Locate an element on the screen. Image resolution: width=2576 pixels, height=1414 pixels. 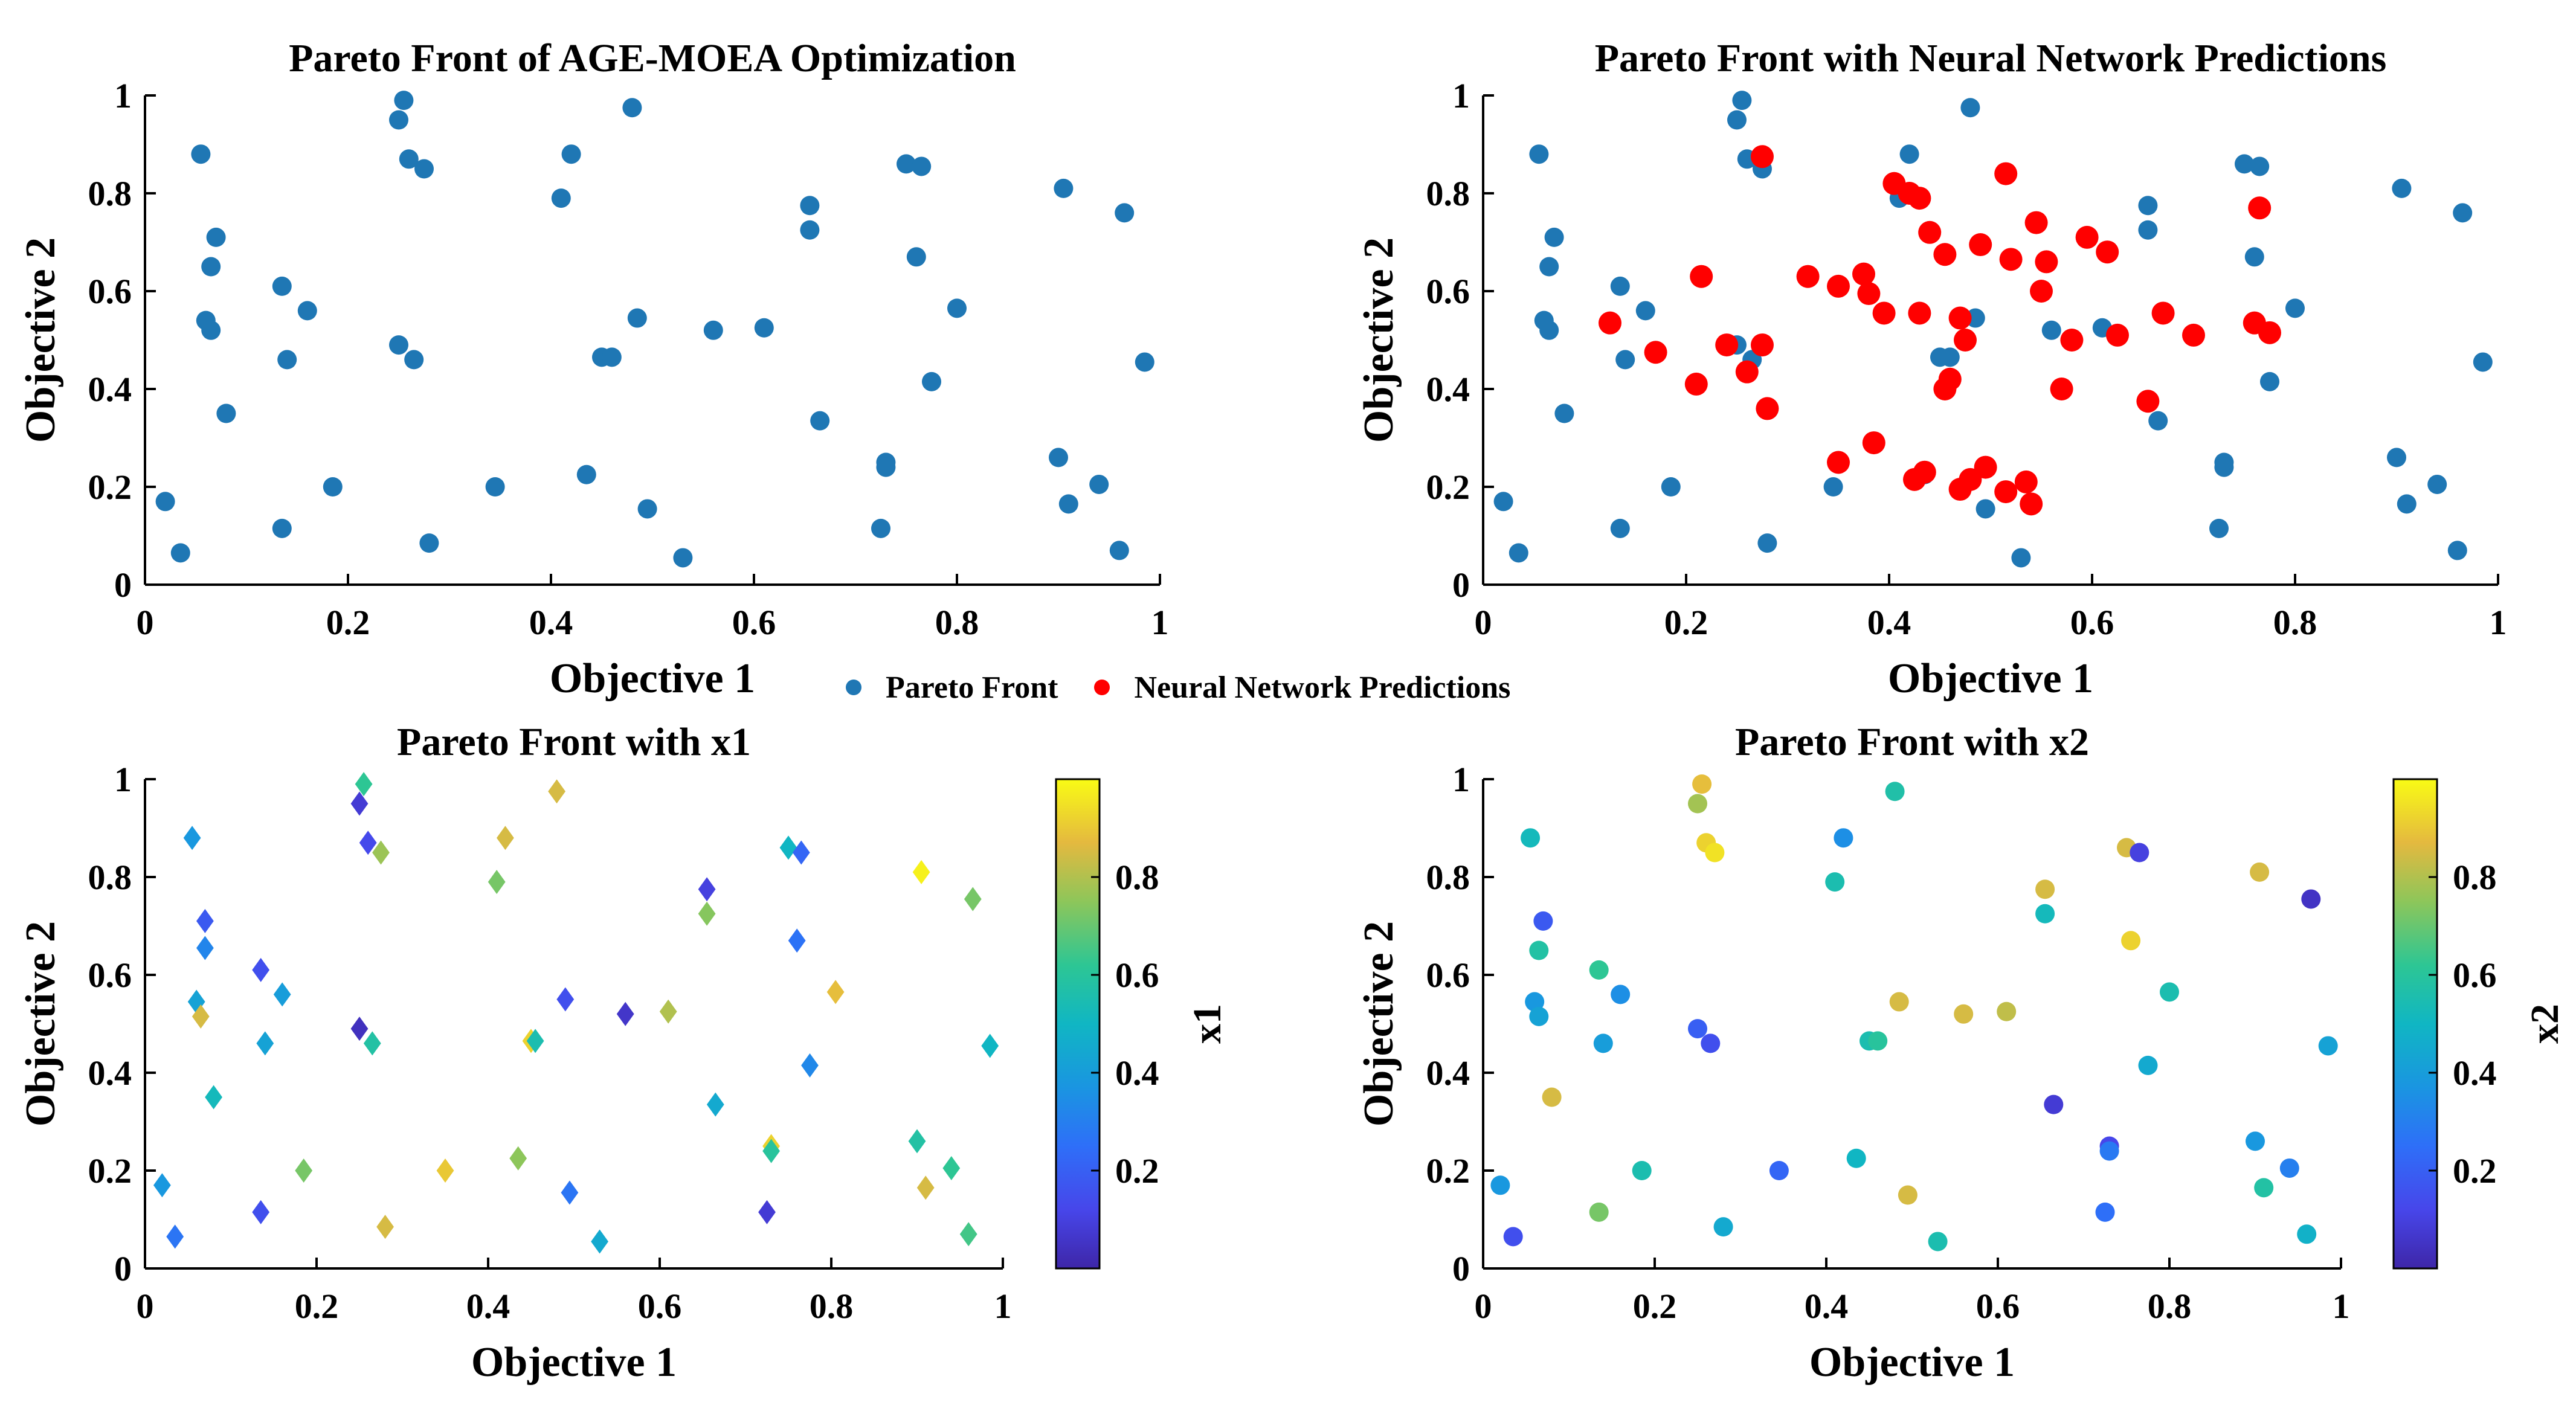
chart-title: Pareto Front of AGE-MOEA Optimization is located at coordinates (653, 58).